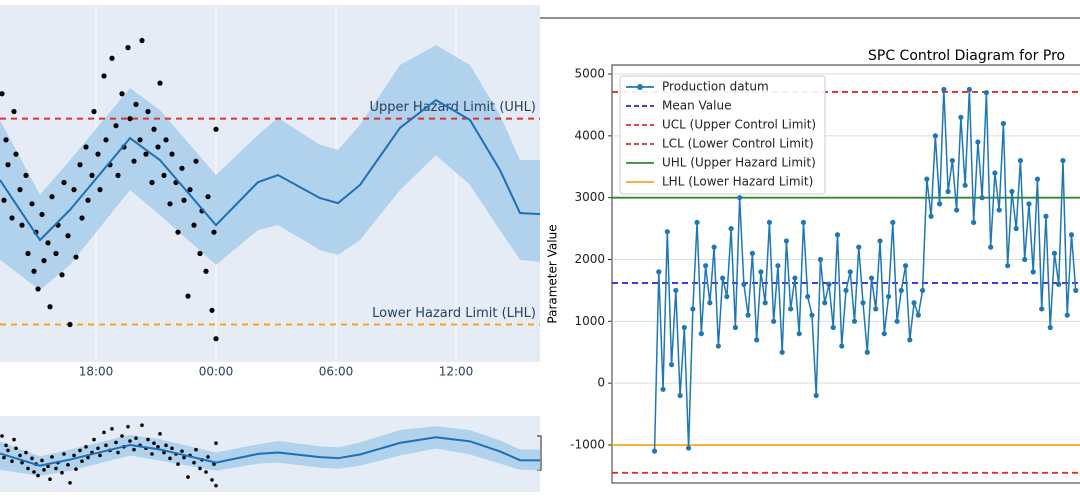 This screenshot has height=498, width=1080. Describe the element at coordinates (640, 87) in the screenshot. I see `legend-marker` at that location.